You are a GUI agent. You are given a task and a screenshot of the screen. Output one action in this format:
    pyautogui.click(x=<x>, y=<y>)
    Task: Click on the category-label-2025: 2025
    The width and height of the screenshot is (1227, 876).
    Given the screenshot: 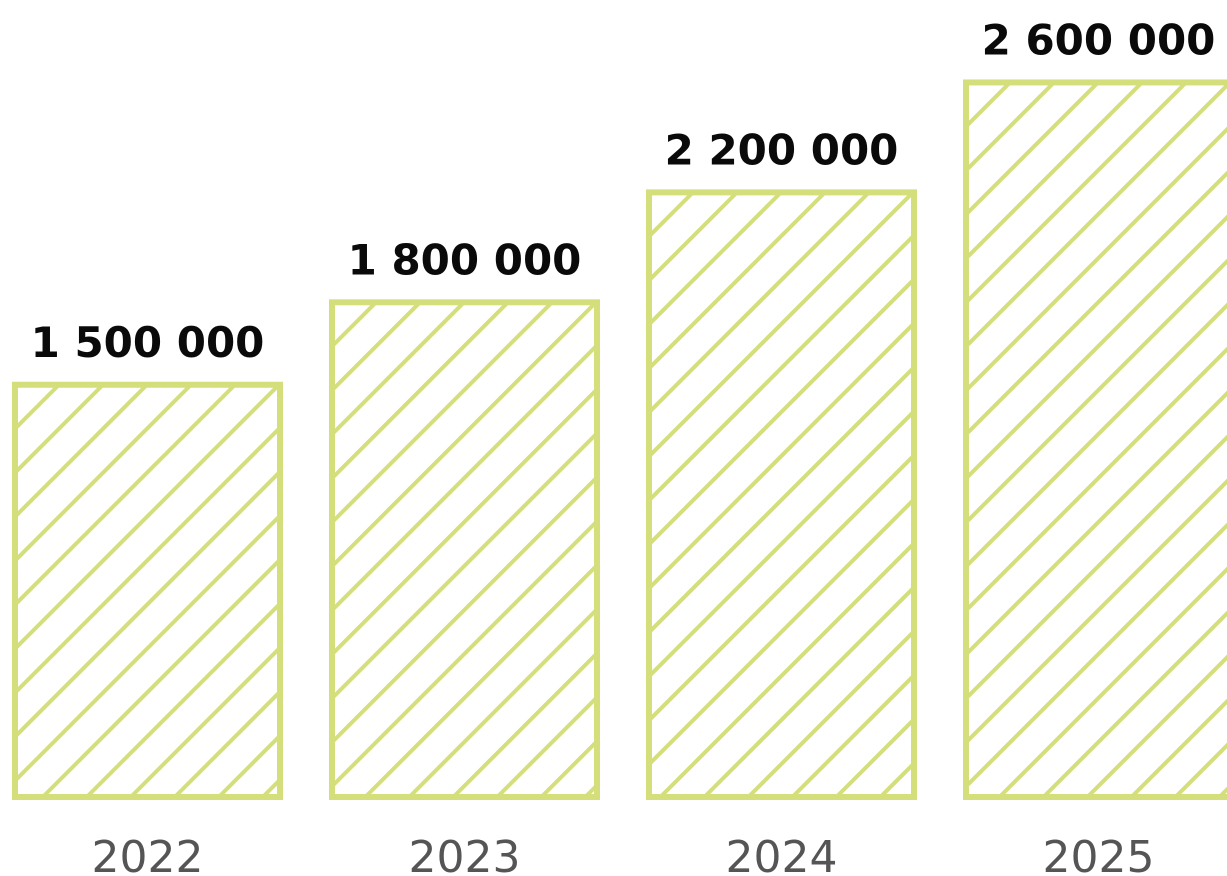 What is the action you would take?
    pyautogui.click(x=1099, y=854)
    